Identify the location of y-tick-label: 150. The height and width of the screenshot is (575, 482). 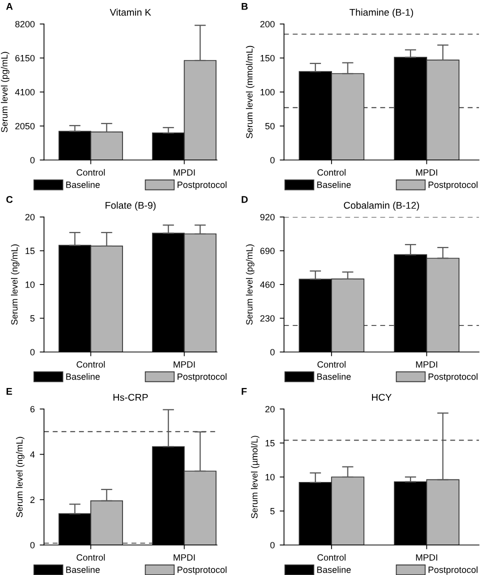
(267, 58).